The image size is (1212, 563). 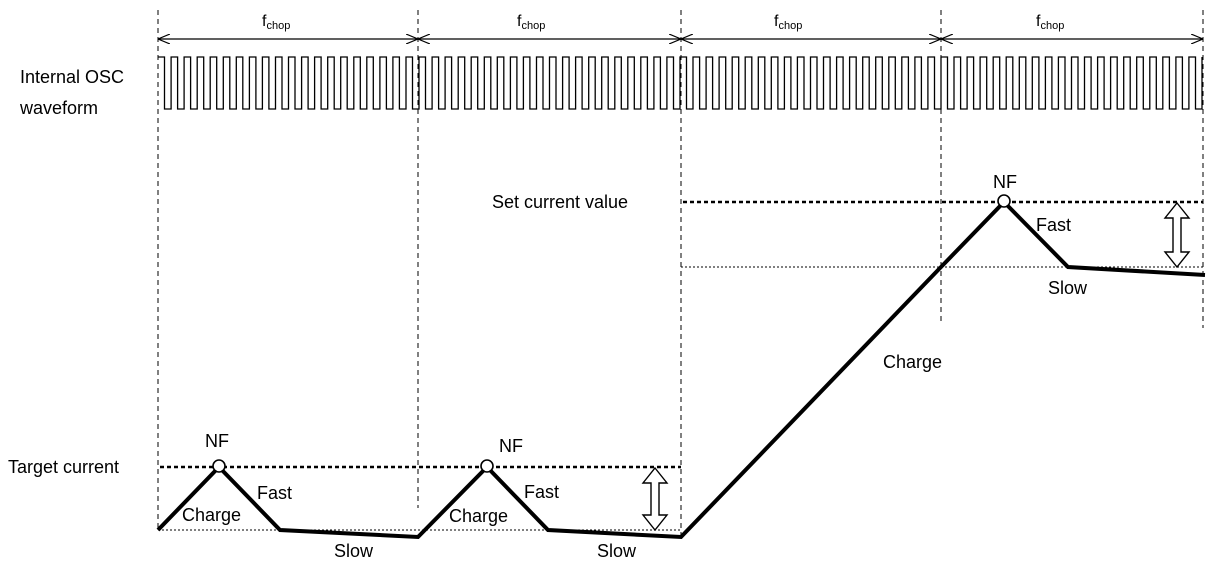 I want to click on target-current-label: Target current, so click(x=63, y=467).